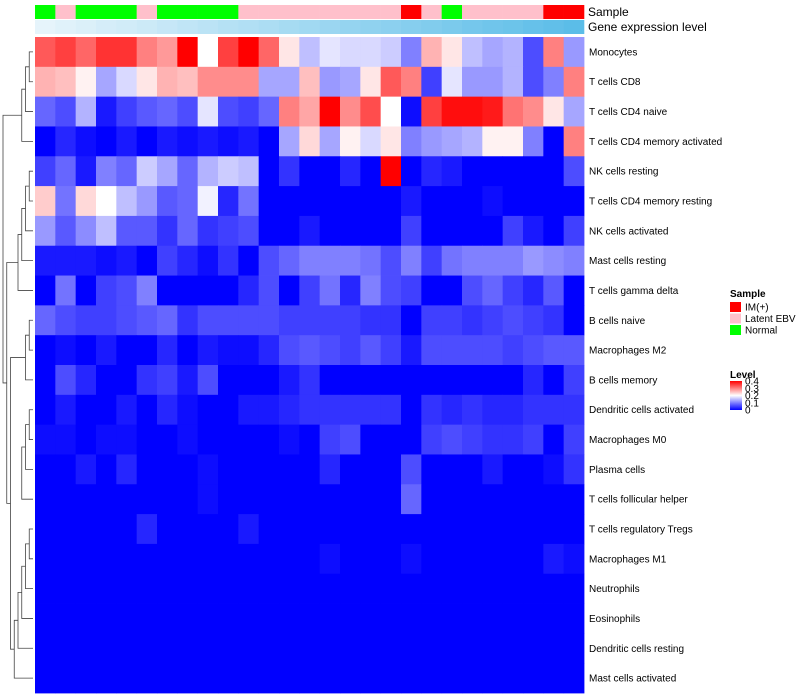  I want to click on legend-level-tick: 0.1, so click(752, 403).